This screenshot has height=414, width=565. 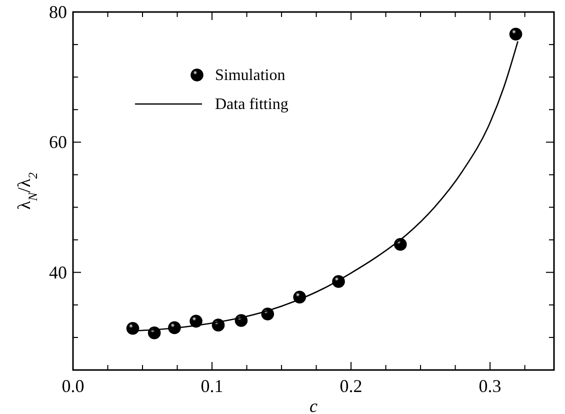 I want to click on y-tick-label: 60, so click(x=58, y=142).